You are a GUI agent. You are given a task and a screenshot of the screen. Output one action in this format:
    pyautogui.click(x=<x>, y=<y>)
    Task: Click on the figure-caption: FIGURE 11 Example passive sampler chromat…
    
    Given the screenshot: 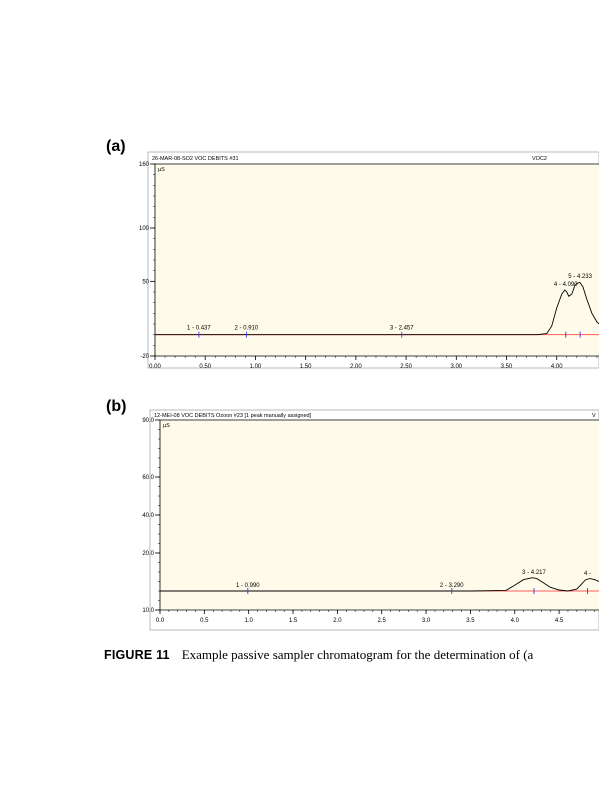 What is the action you would take?
    pyautogui.click(x=318, y=655)
    